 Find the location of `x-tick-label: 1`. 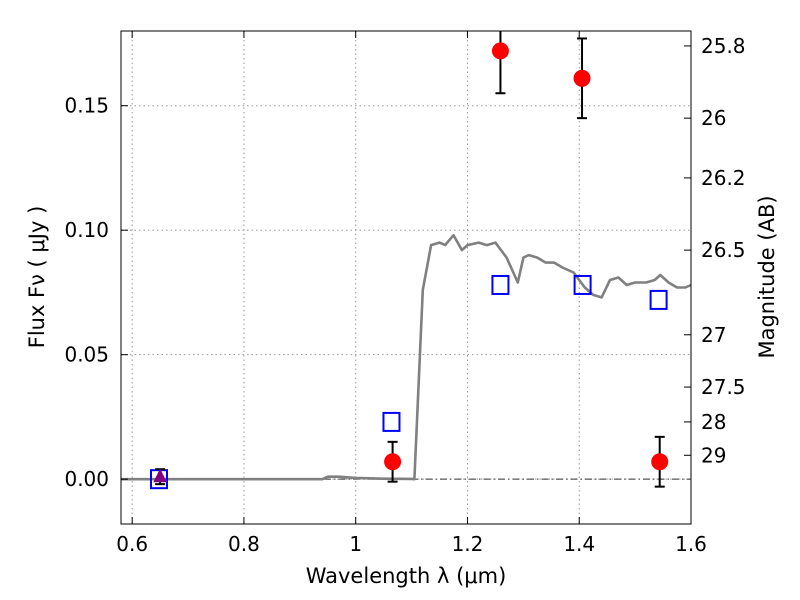

x-tick-label: 1 is located at coordinates (355, 544).